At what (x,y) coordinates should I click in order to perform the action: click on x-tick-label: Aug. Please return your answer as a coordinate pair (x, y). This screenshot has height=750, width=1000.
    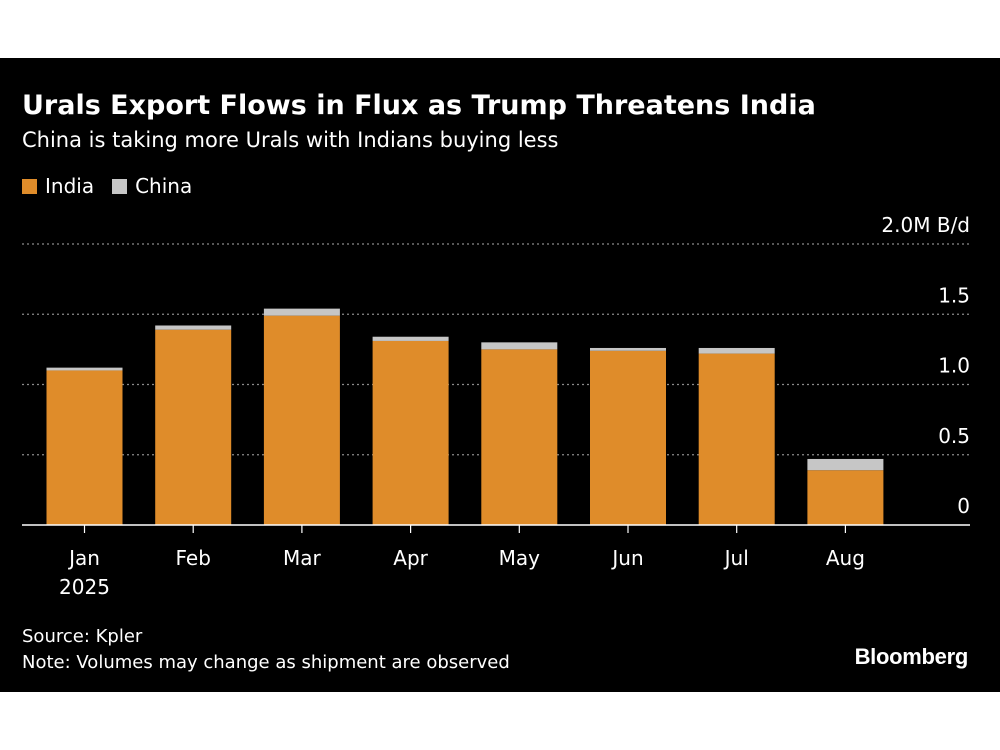
    Looking at the image, I should click on (845, 558).